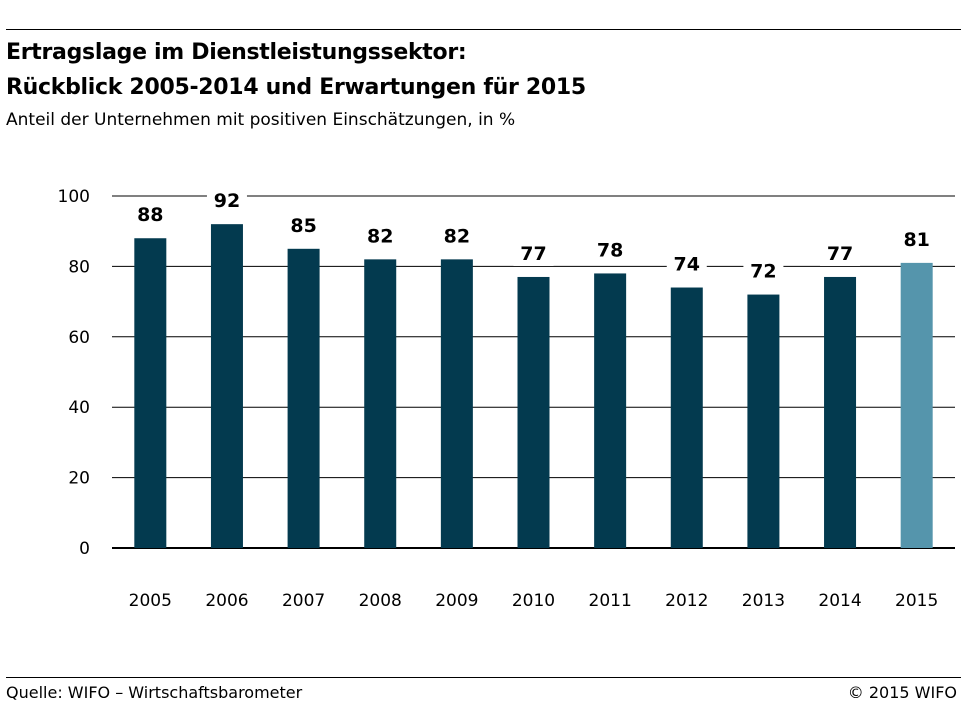 This screenshot has height=709, width=961. Describe the element at coordinates (902, 692) in the screenshot. I see `copyright-note: © 2015 WIFO` at that location.